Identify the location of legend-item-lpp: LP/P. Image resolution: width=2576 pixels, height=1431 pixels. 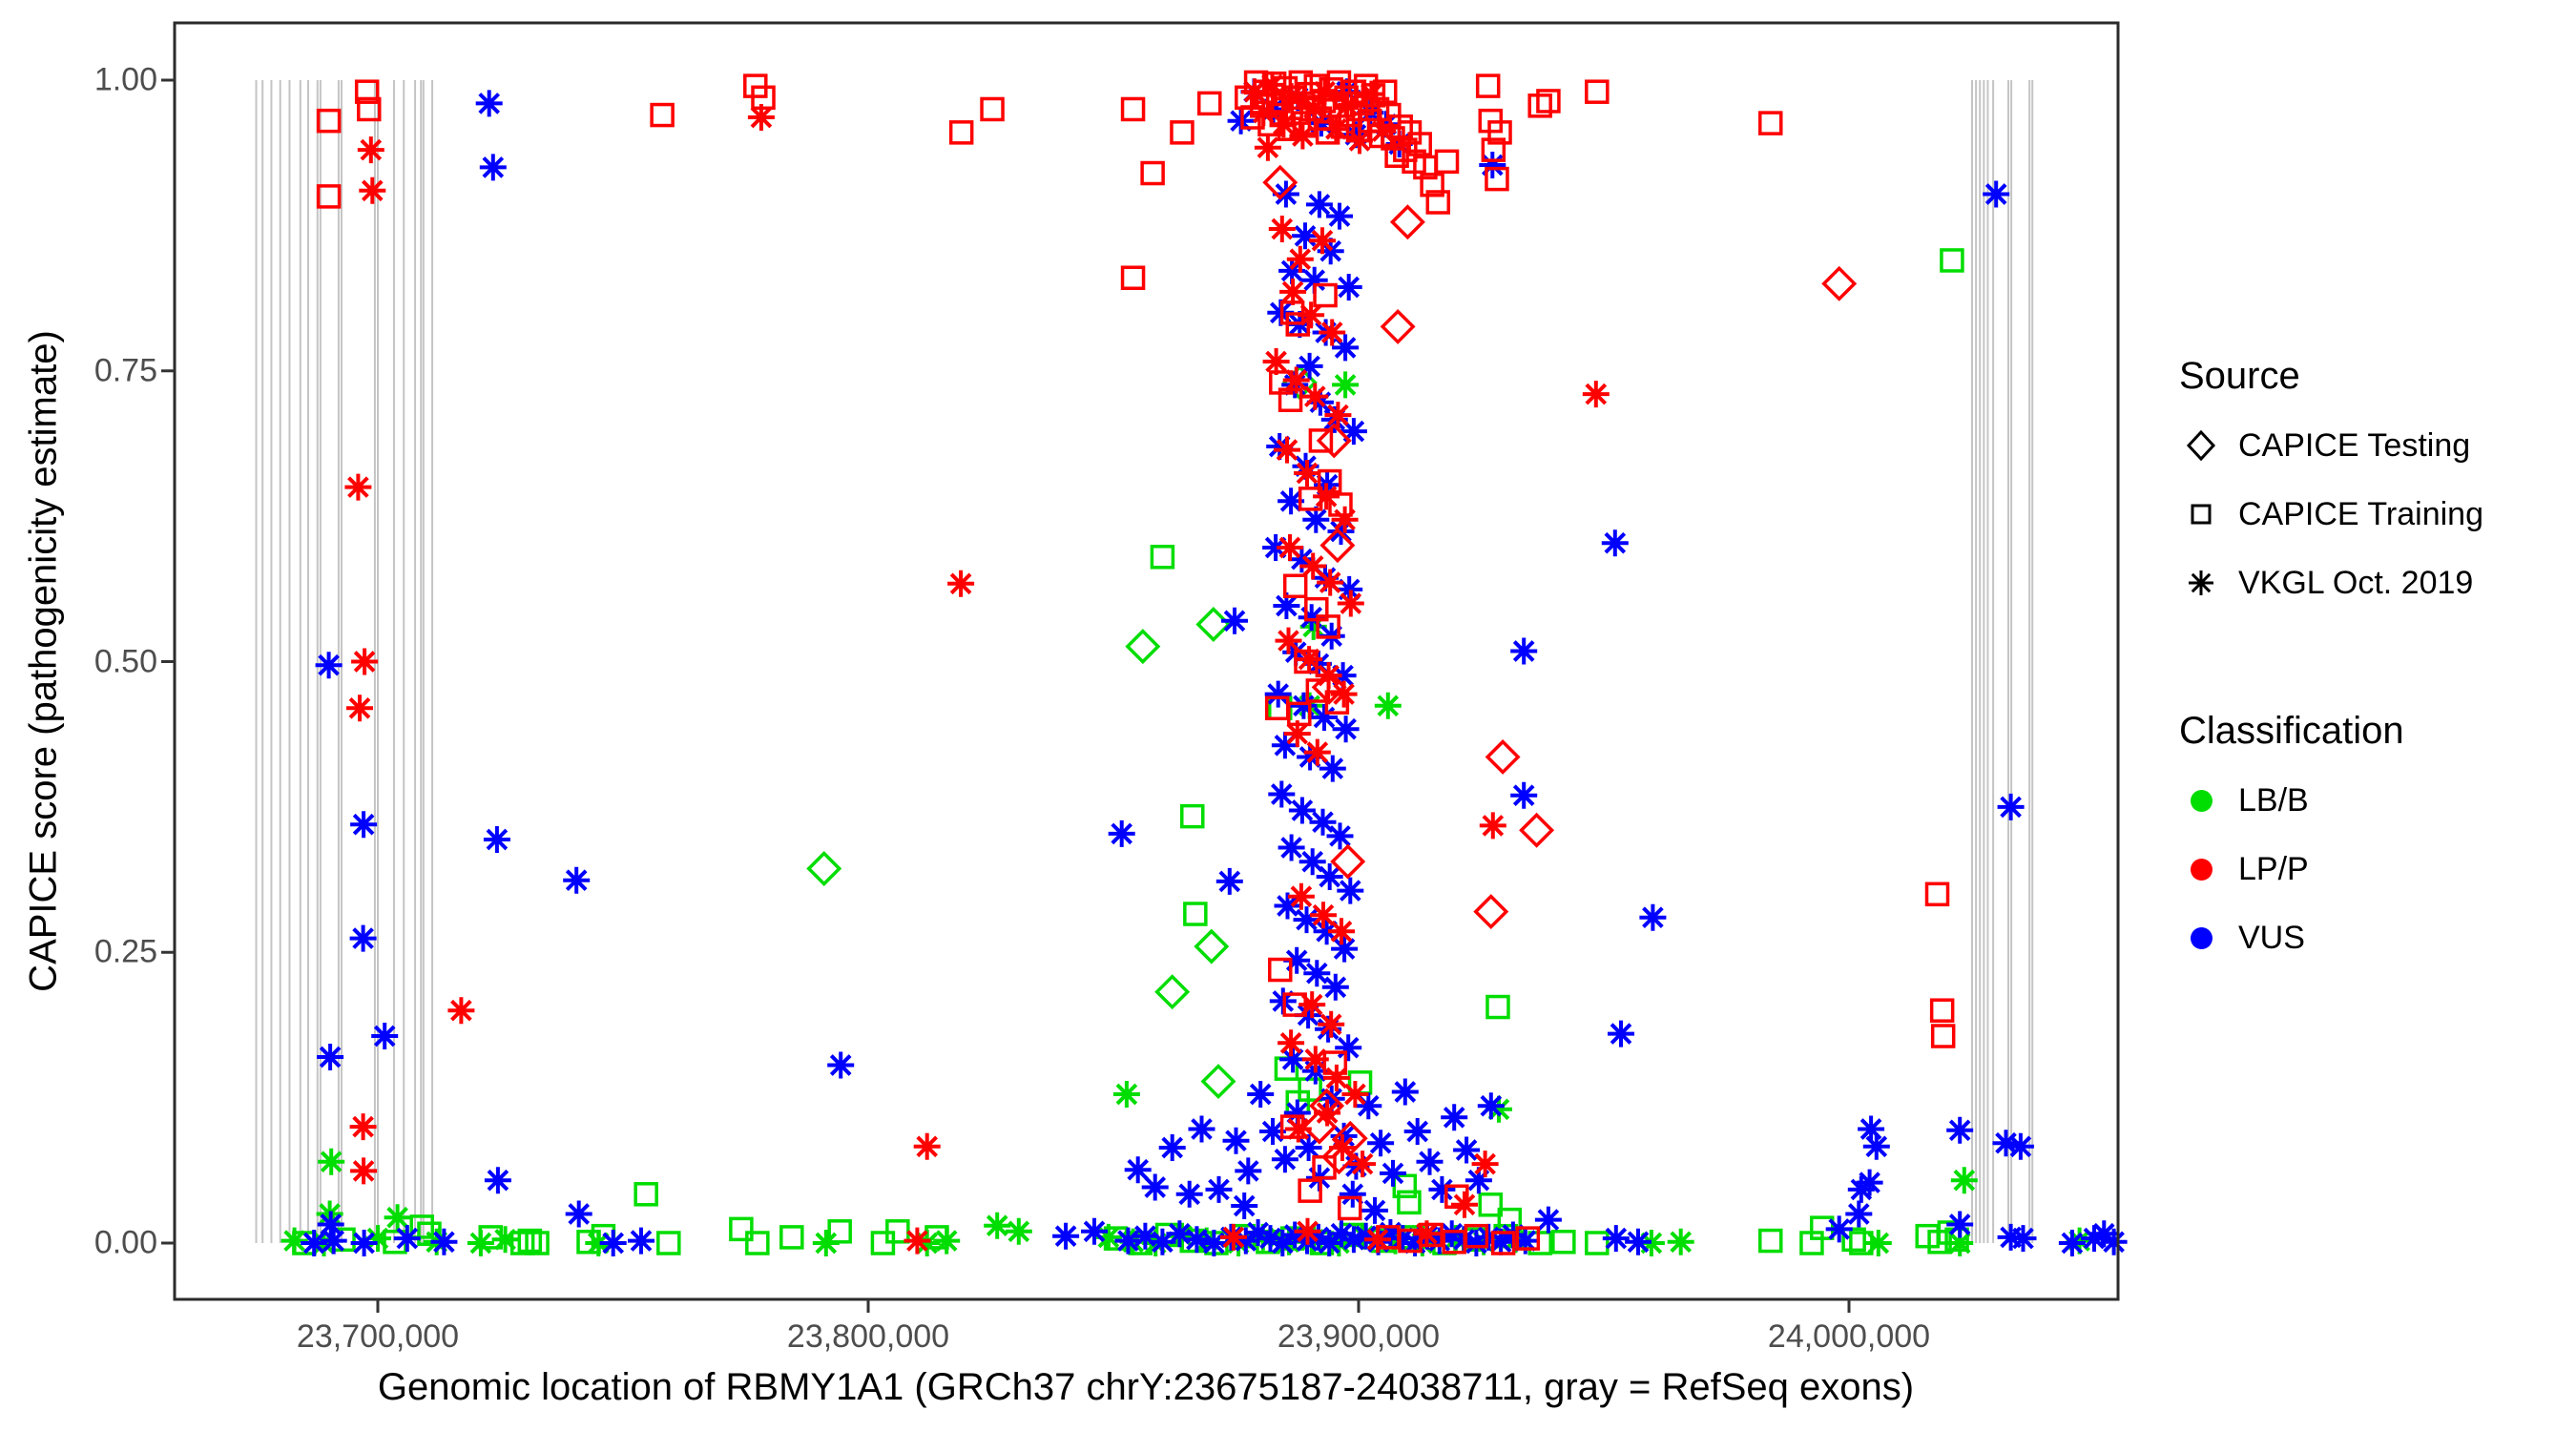
(2374, 869).